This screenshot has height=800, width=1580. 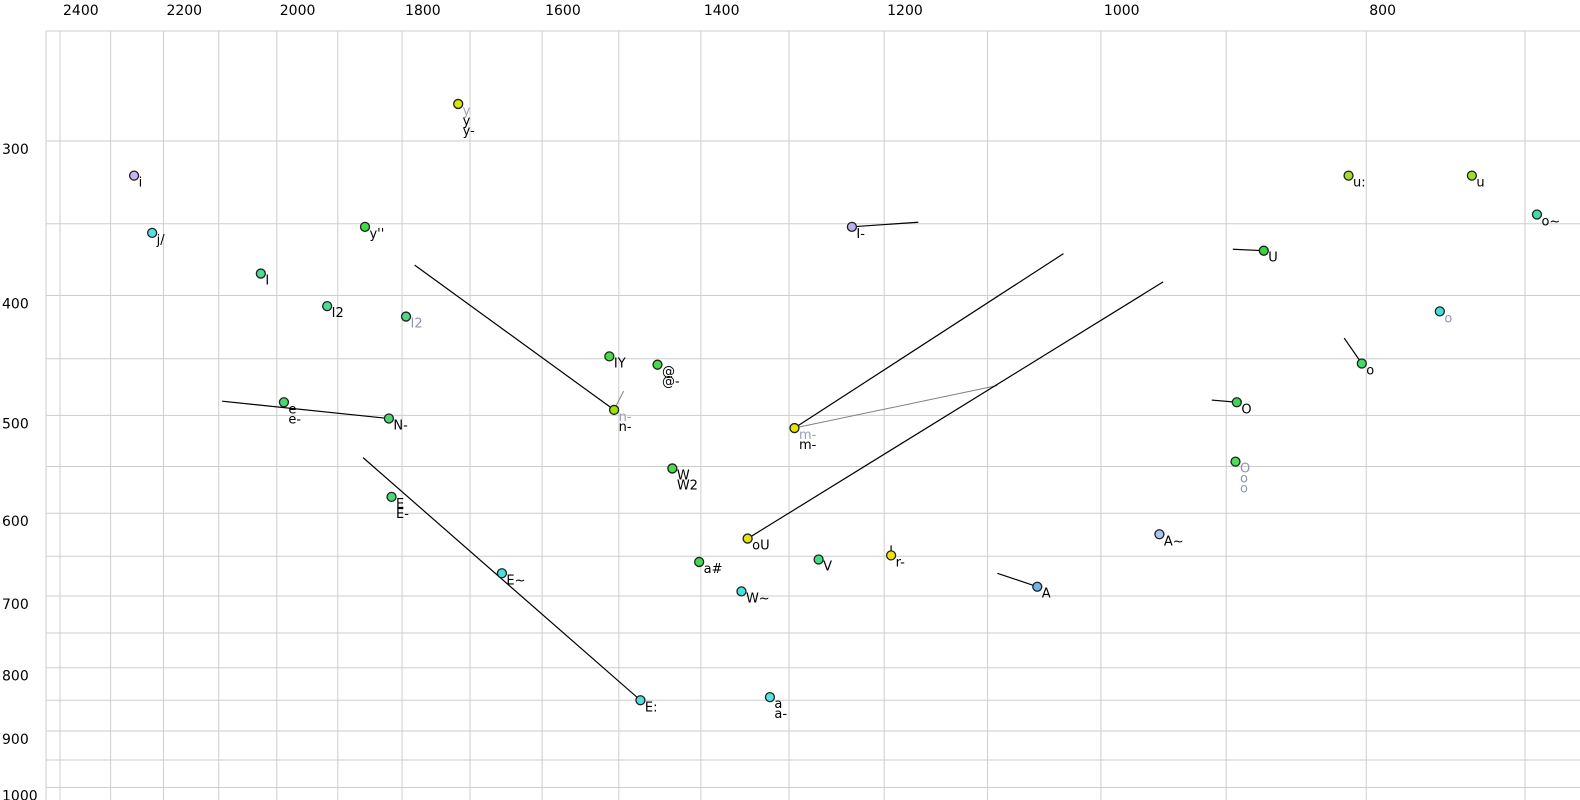 What do you see at coordinates (671, 382) in the screenshot?
I see `data-point-label: @-` at bounding box center [671, 382].